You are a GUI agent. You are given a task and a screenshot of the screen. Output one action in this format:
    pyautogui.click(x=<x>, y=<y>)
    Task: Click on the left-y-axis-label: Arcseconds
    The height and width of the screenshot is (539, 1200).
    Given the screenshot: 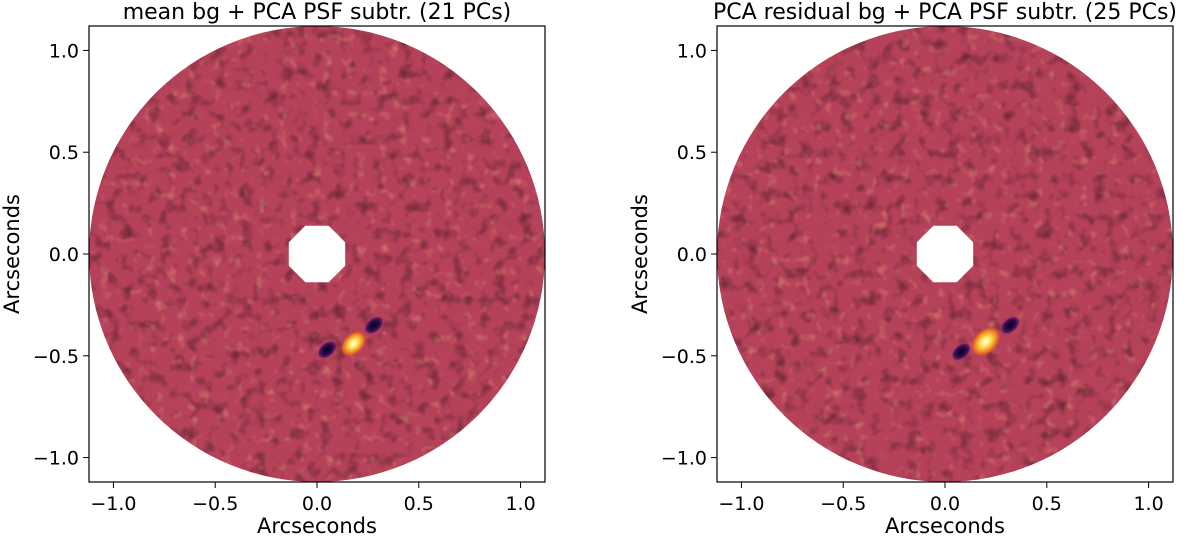 What is the action you would take?
    pyautogui.click(x=12, y=254)
    